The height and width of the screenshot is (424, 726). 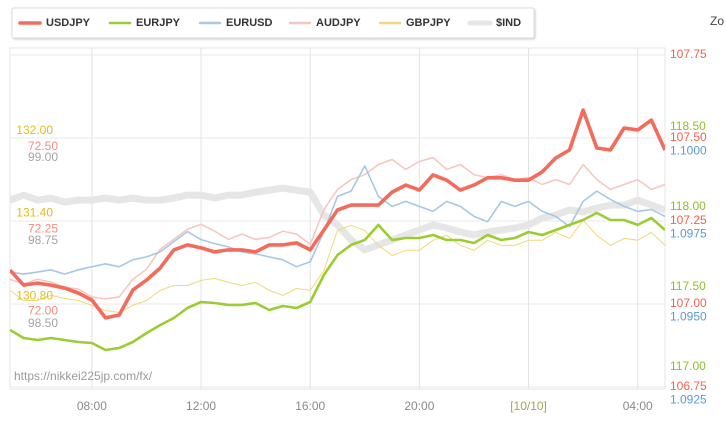 I want to click on legend-label: USDJPY, so click(x=68, y=23).